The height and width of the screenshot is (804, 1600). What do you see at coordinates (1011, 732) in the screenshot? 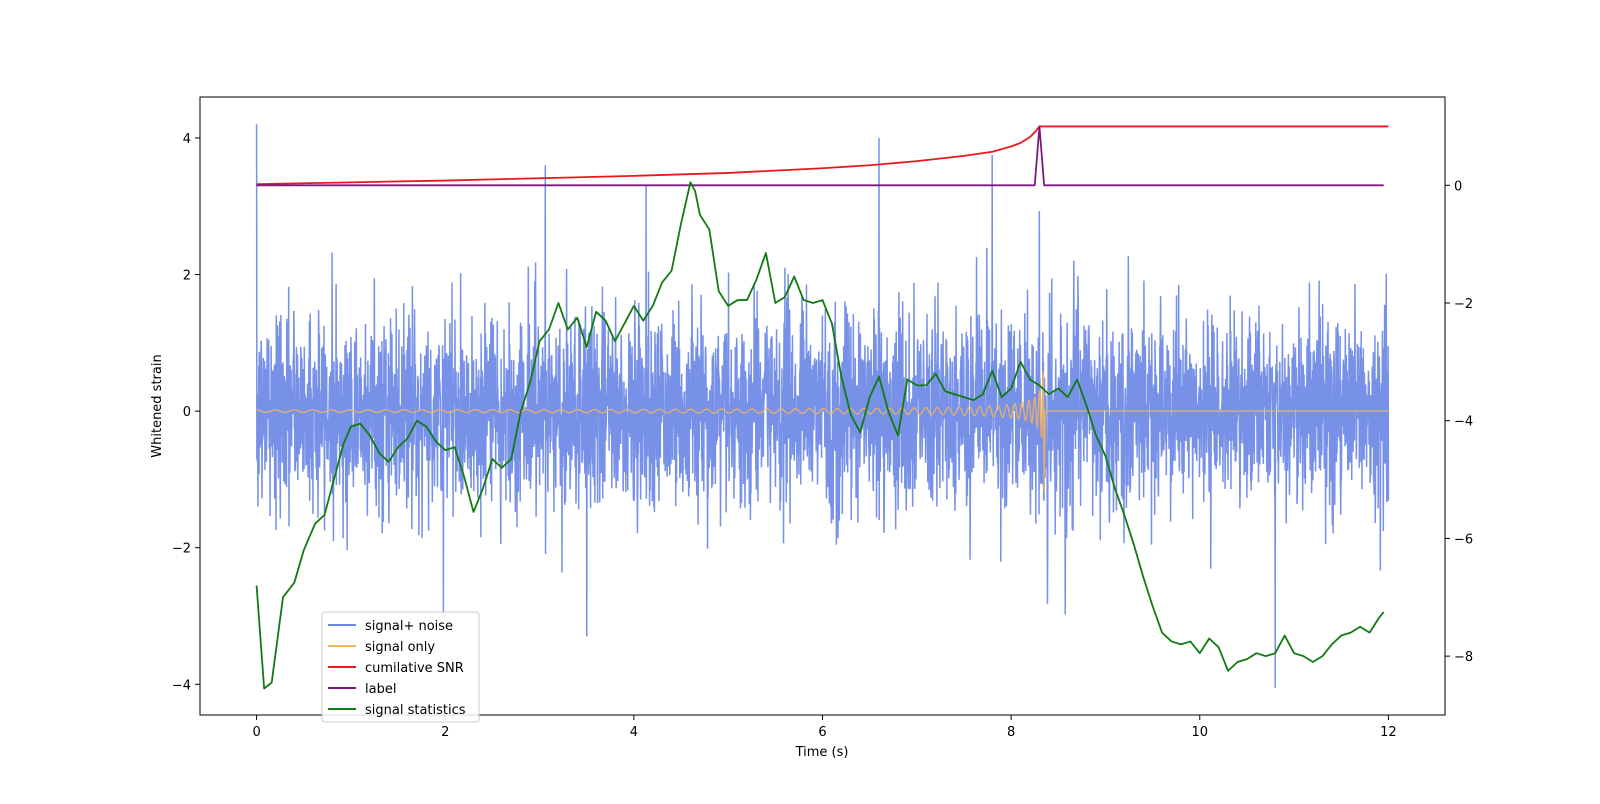
I see `x-tick-label: 8` at bounding box center [1011, 732].